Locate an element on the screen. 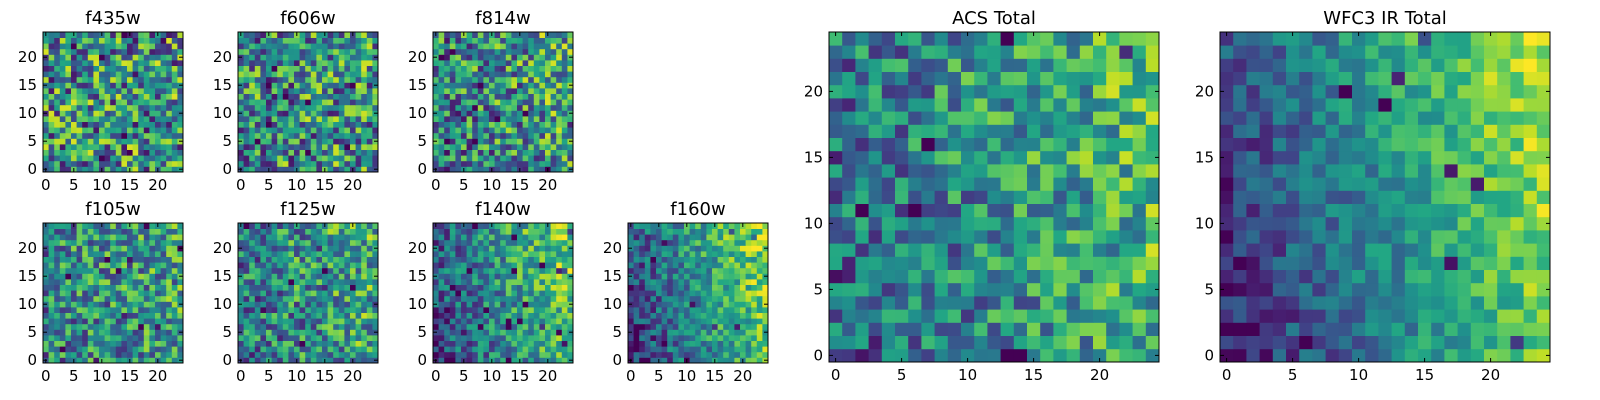 This screenshot has width=1600, height=400. x-tick-label: 15 is located at coordinates (129, 376).